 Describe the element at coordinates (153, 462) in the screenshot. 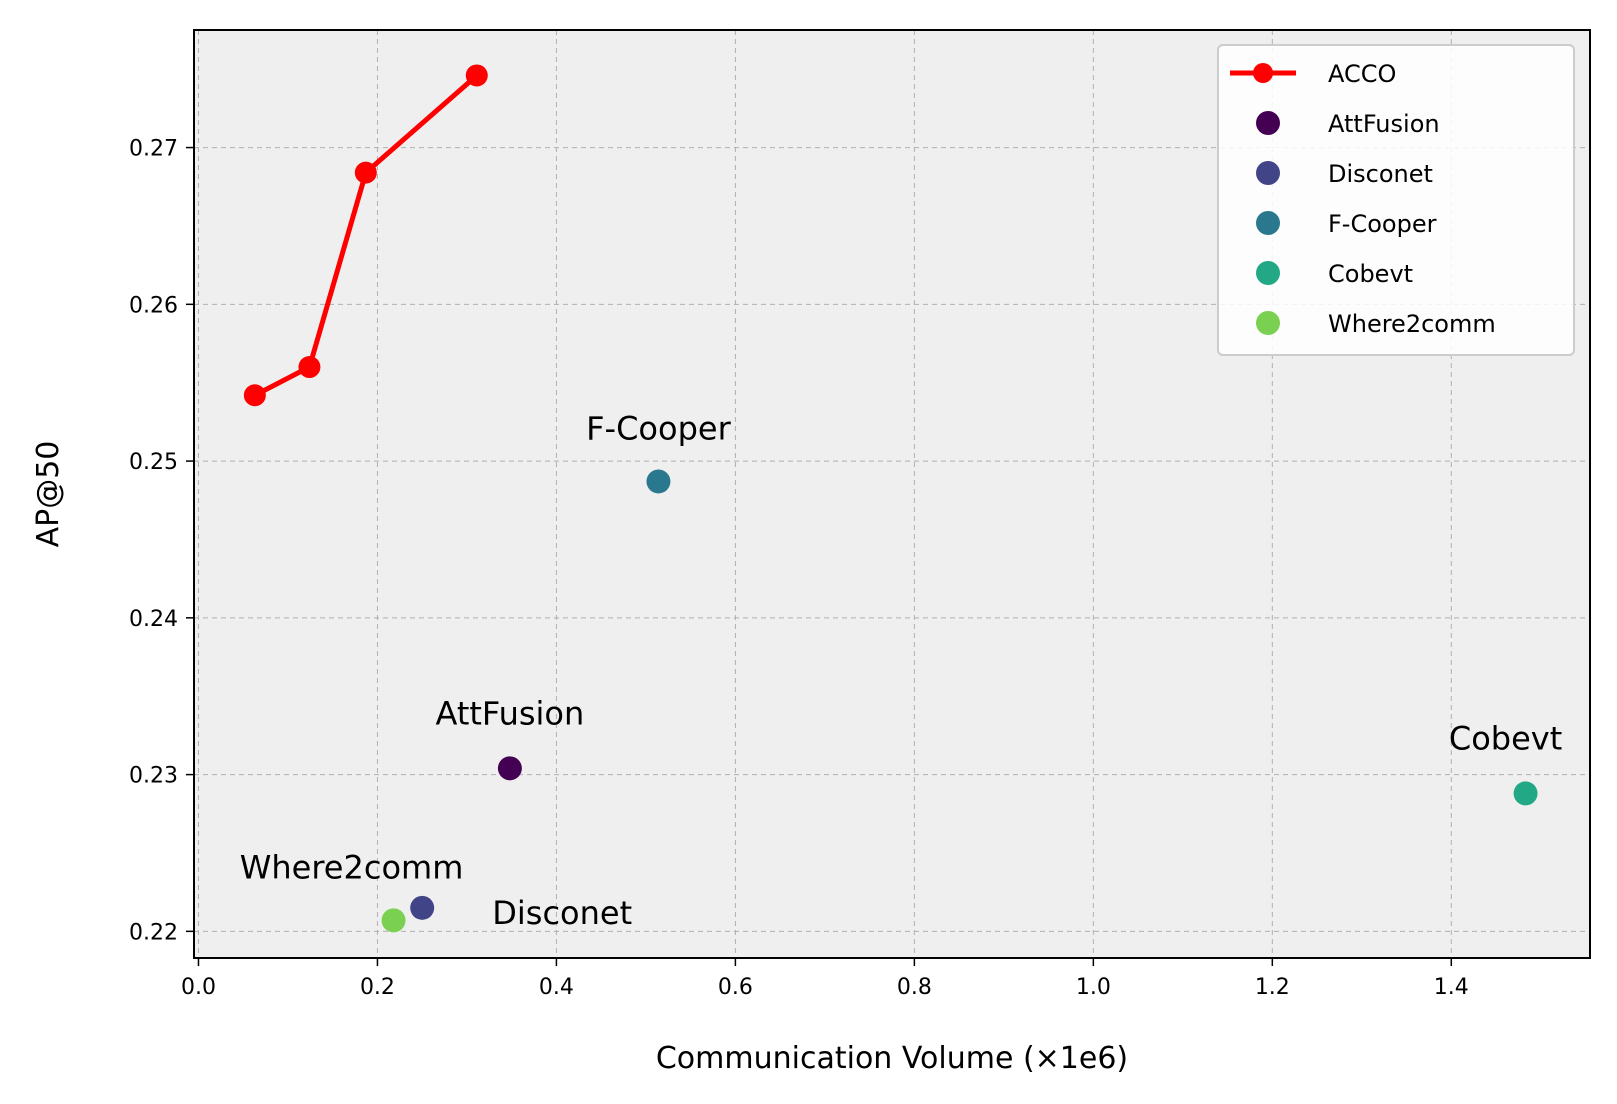

I see `y-tick-label: 0.25` at that location.